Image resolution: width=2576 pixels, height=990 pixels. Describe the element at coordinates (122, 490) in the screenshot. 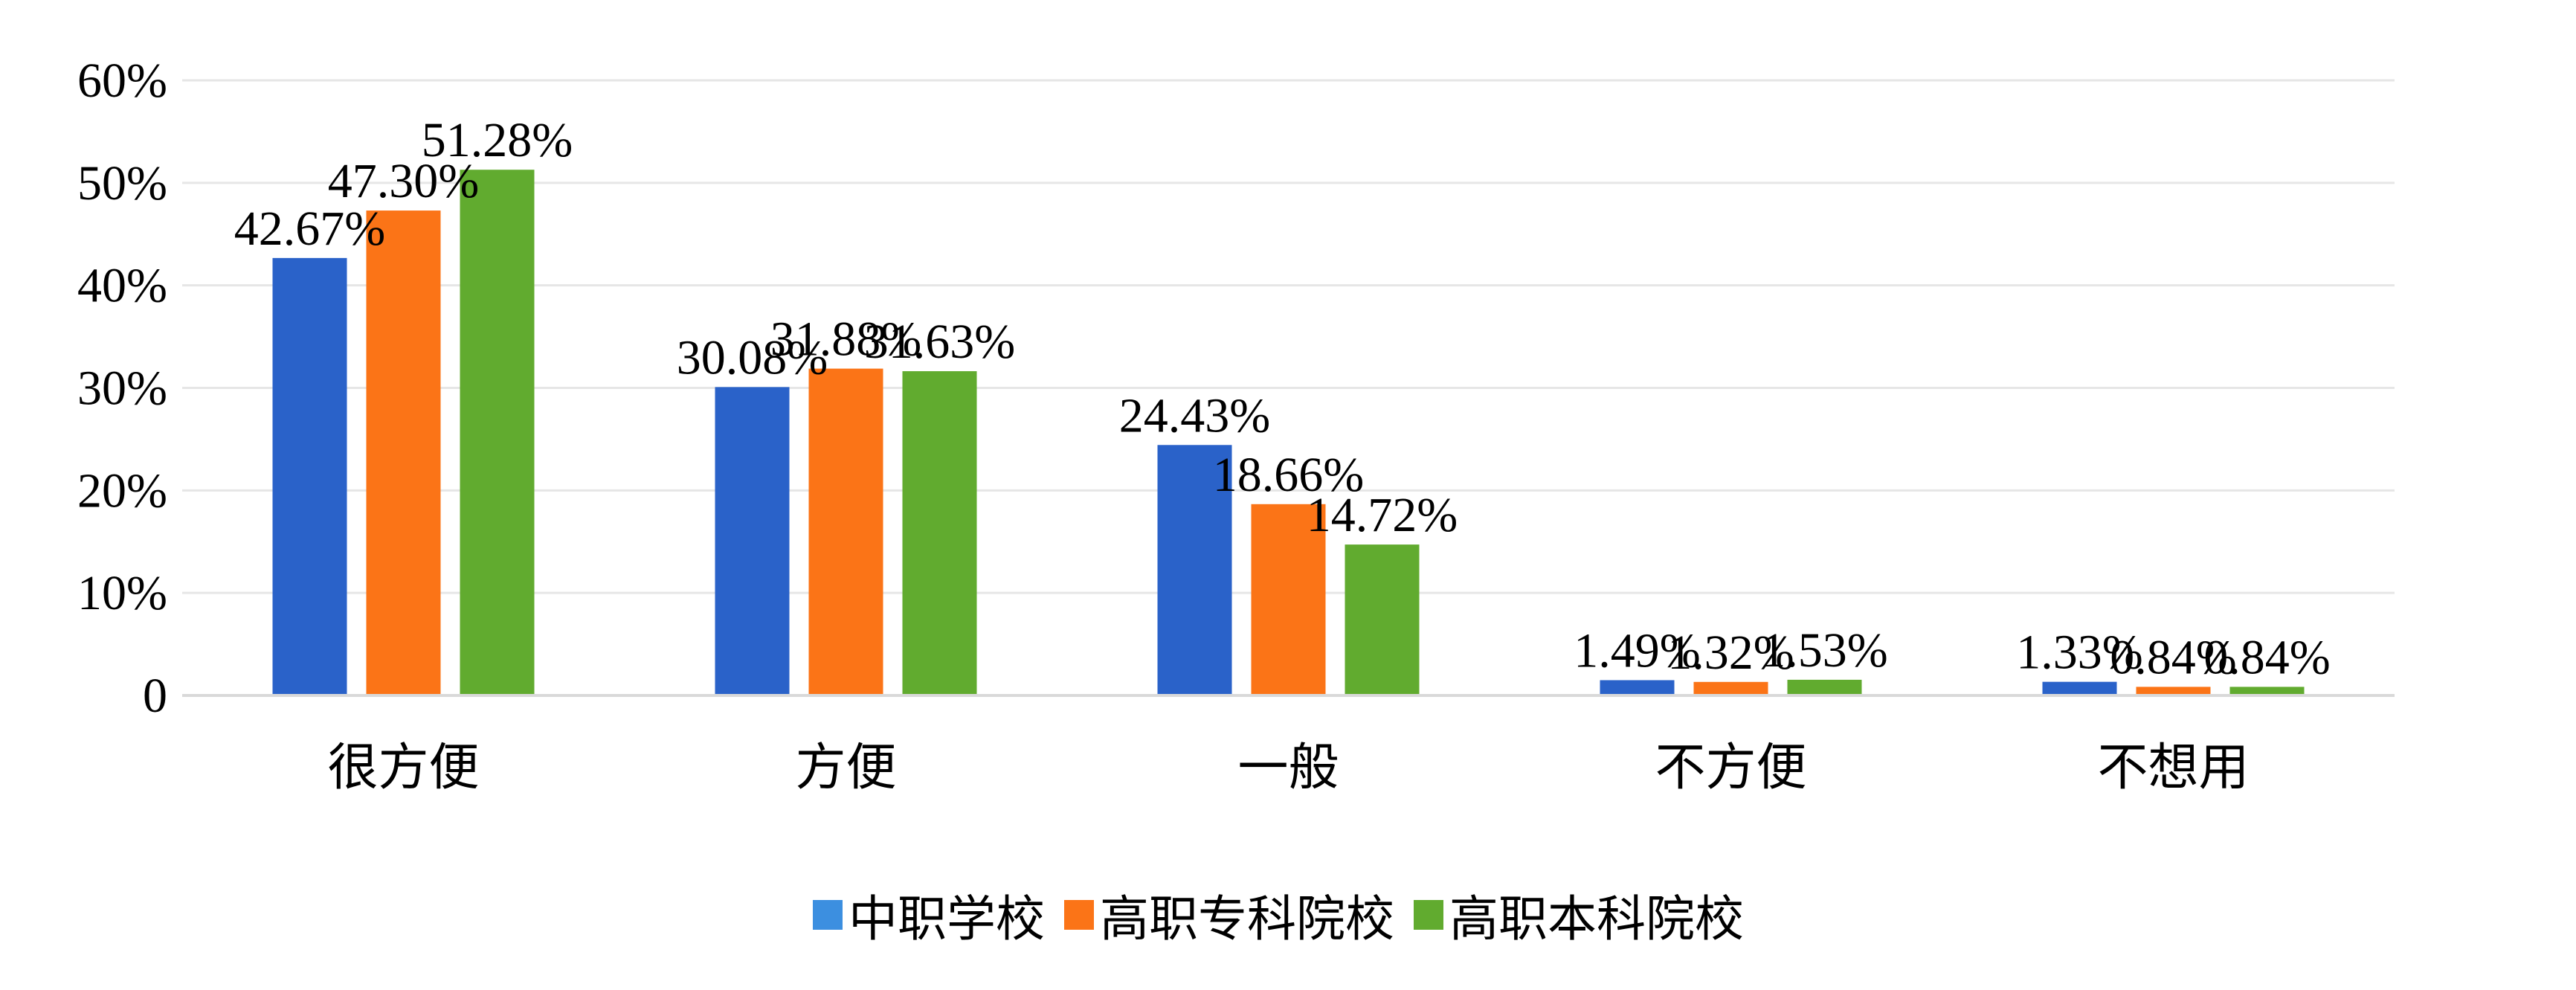

I see `y-tick-label: 20%` at that location.